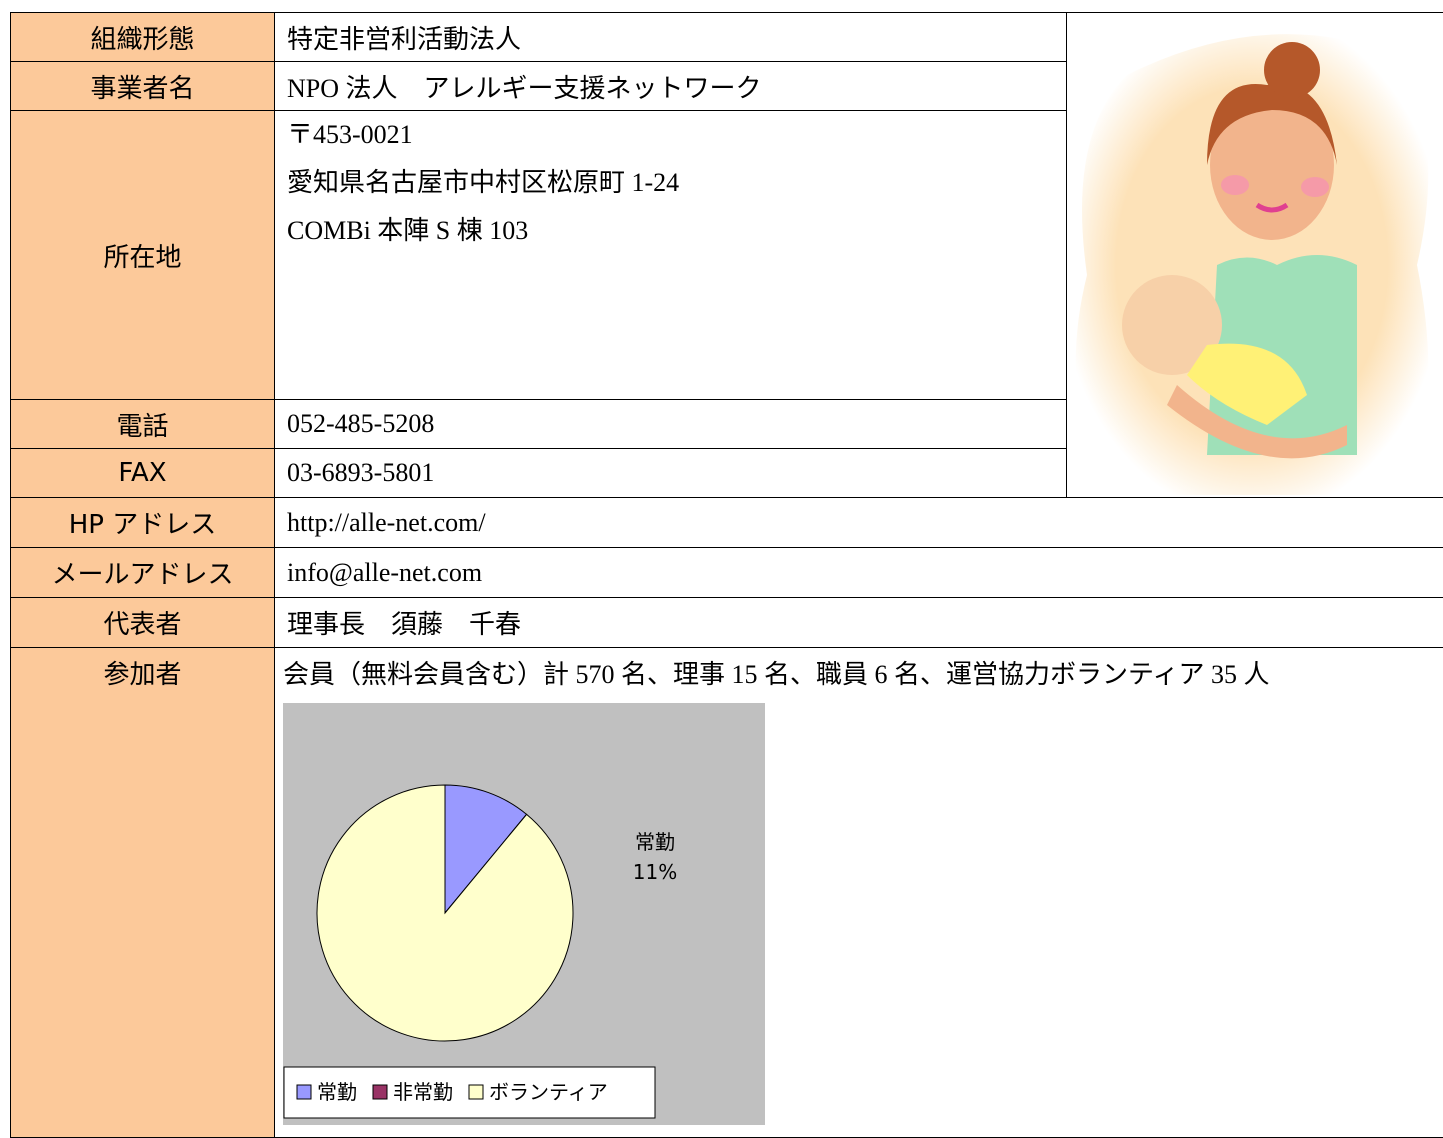 Image resolution: width=1443 pixels, height=1138 pixels. Describe the element at coordinates (143, 573) in the screenshot. I see `row-label: メールアドレス` at that location.